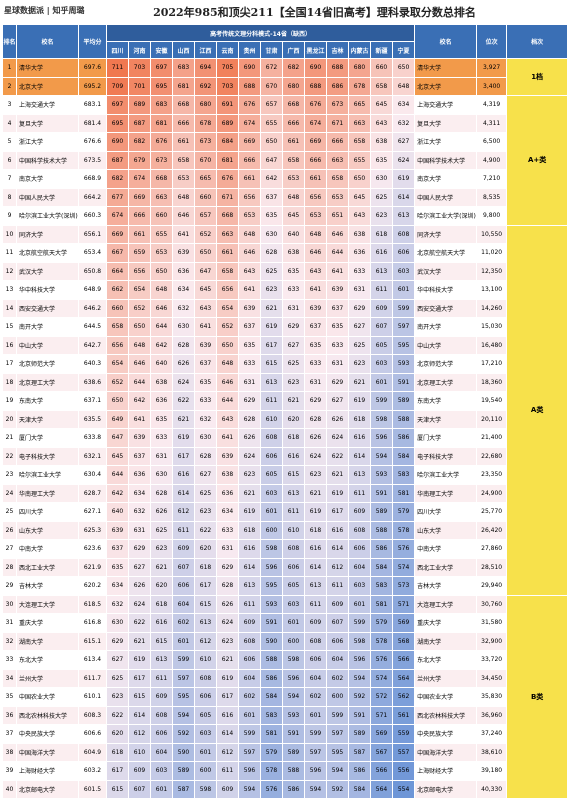  Describe the element at coordinates (47, 382) in the screenshot. I see `school-name: 北京理工大学` at that location.